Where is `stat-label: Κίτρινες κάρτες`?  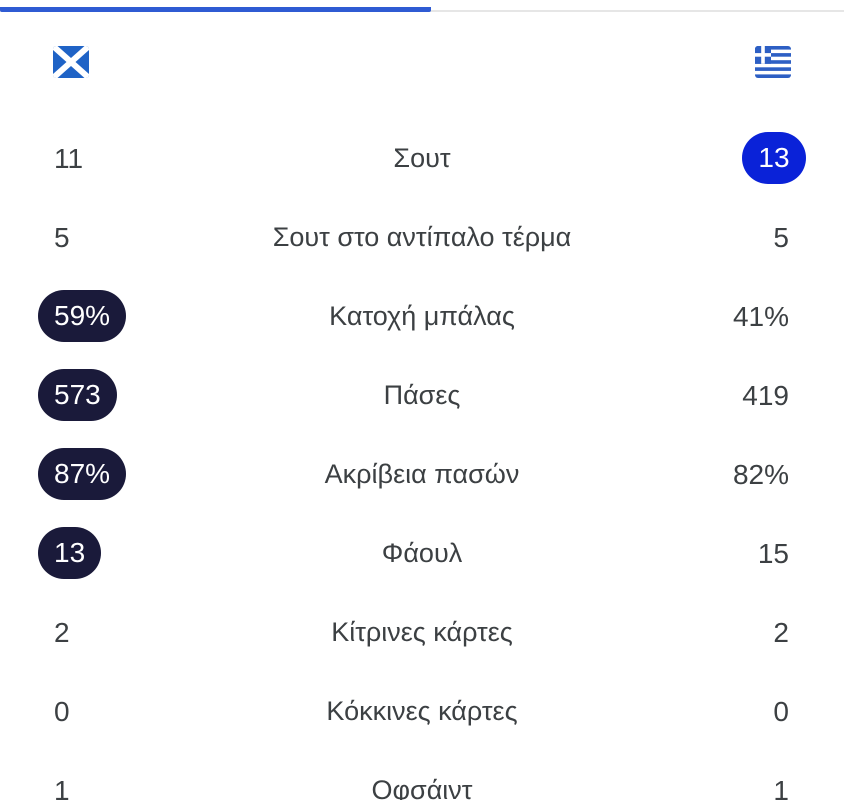
stat-label: Κίτρινες κάρτες is located at coordinates (422, 632).